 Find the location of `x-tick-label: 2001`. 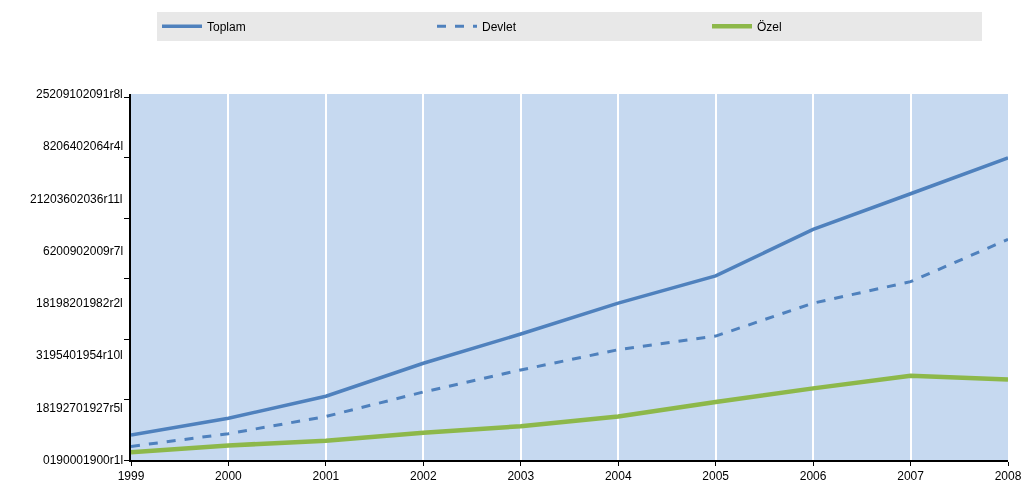

x-tick-label: 2001 is located at coordinates (326, 476).